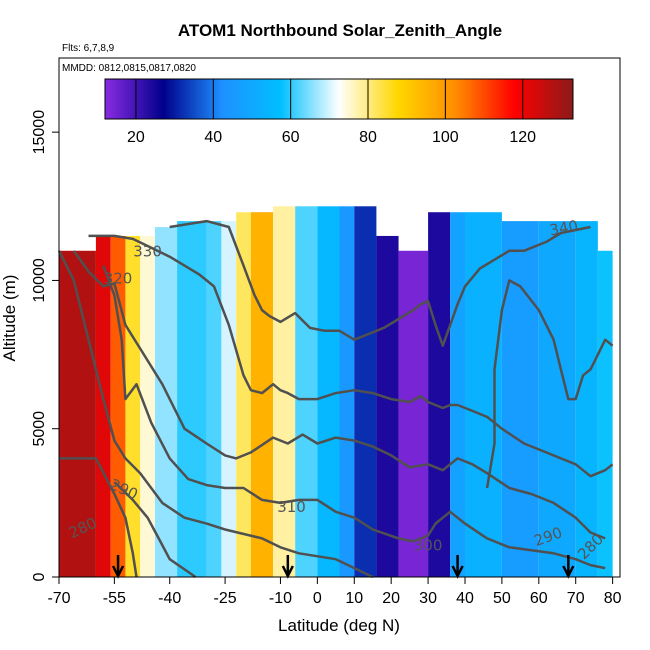 The height and width of the screenshot is (650, 650). What do you see at coordinates (391, 598) in the screenshot?
I see `x-tick-label: 20` at bounding box center [391, 598].